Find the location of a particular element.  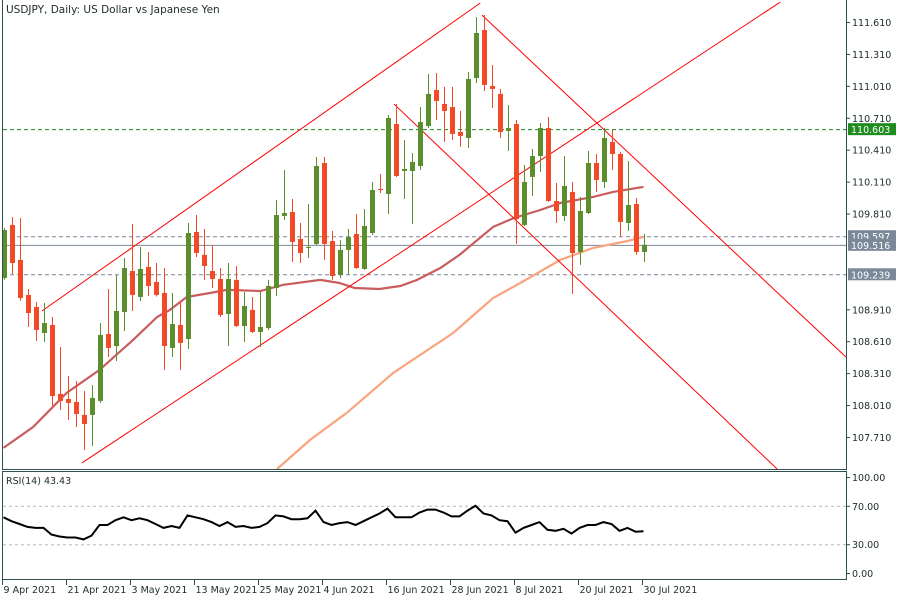

y-tick-label: 111.610 is located at coordinates (871, 23).